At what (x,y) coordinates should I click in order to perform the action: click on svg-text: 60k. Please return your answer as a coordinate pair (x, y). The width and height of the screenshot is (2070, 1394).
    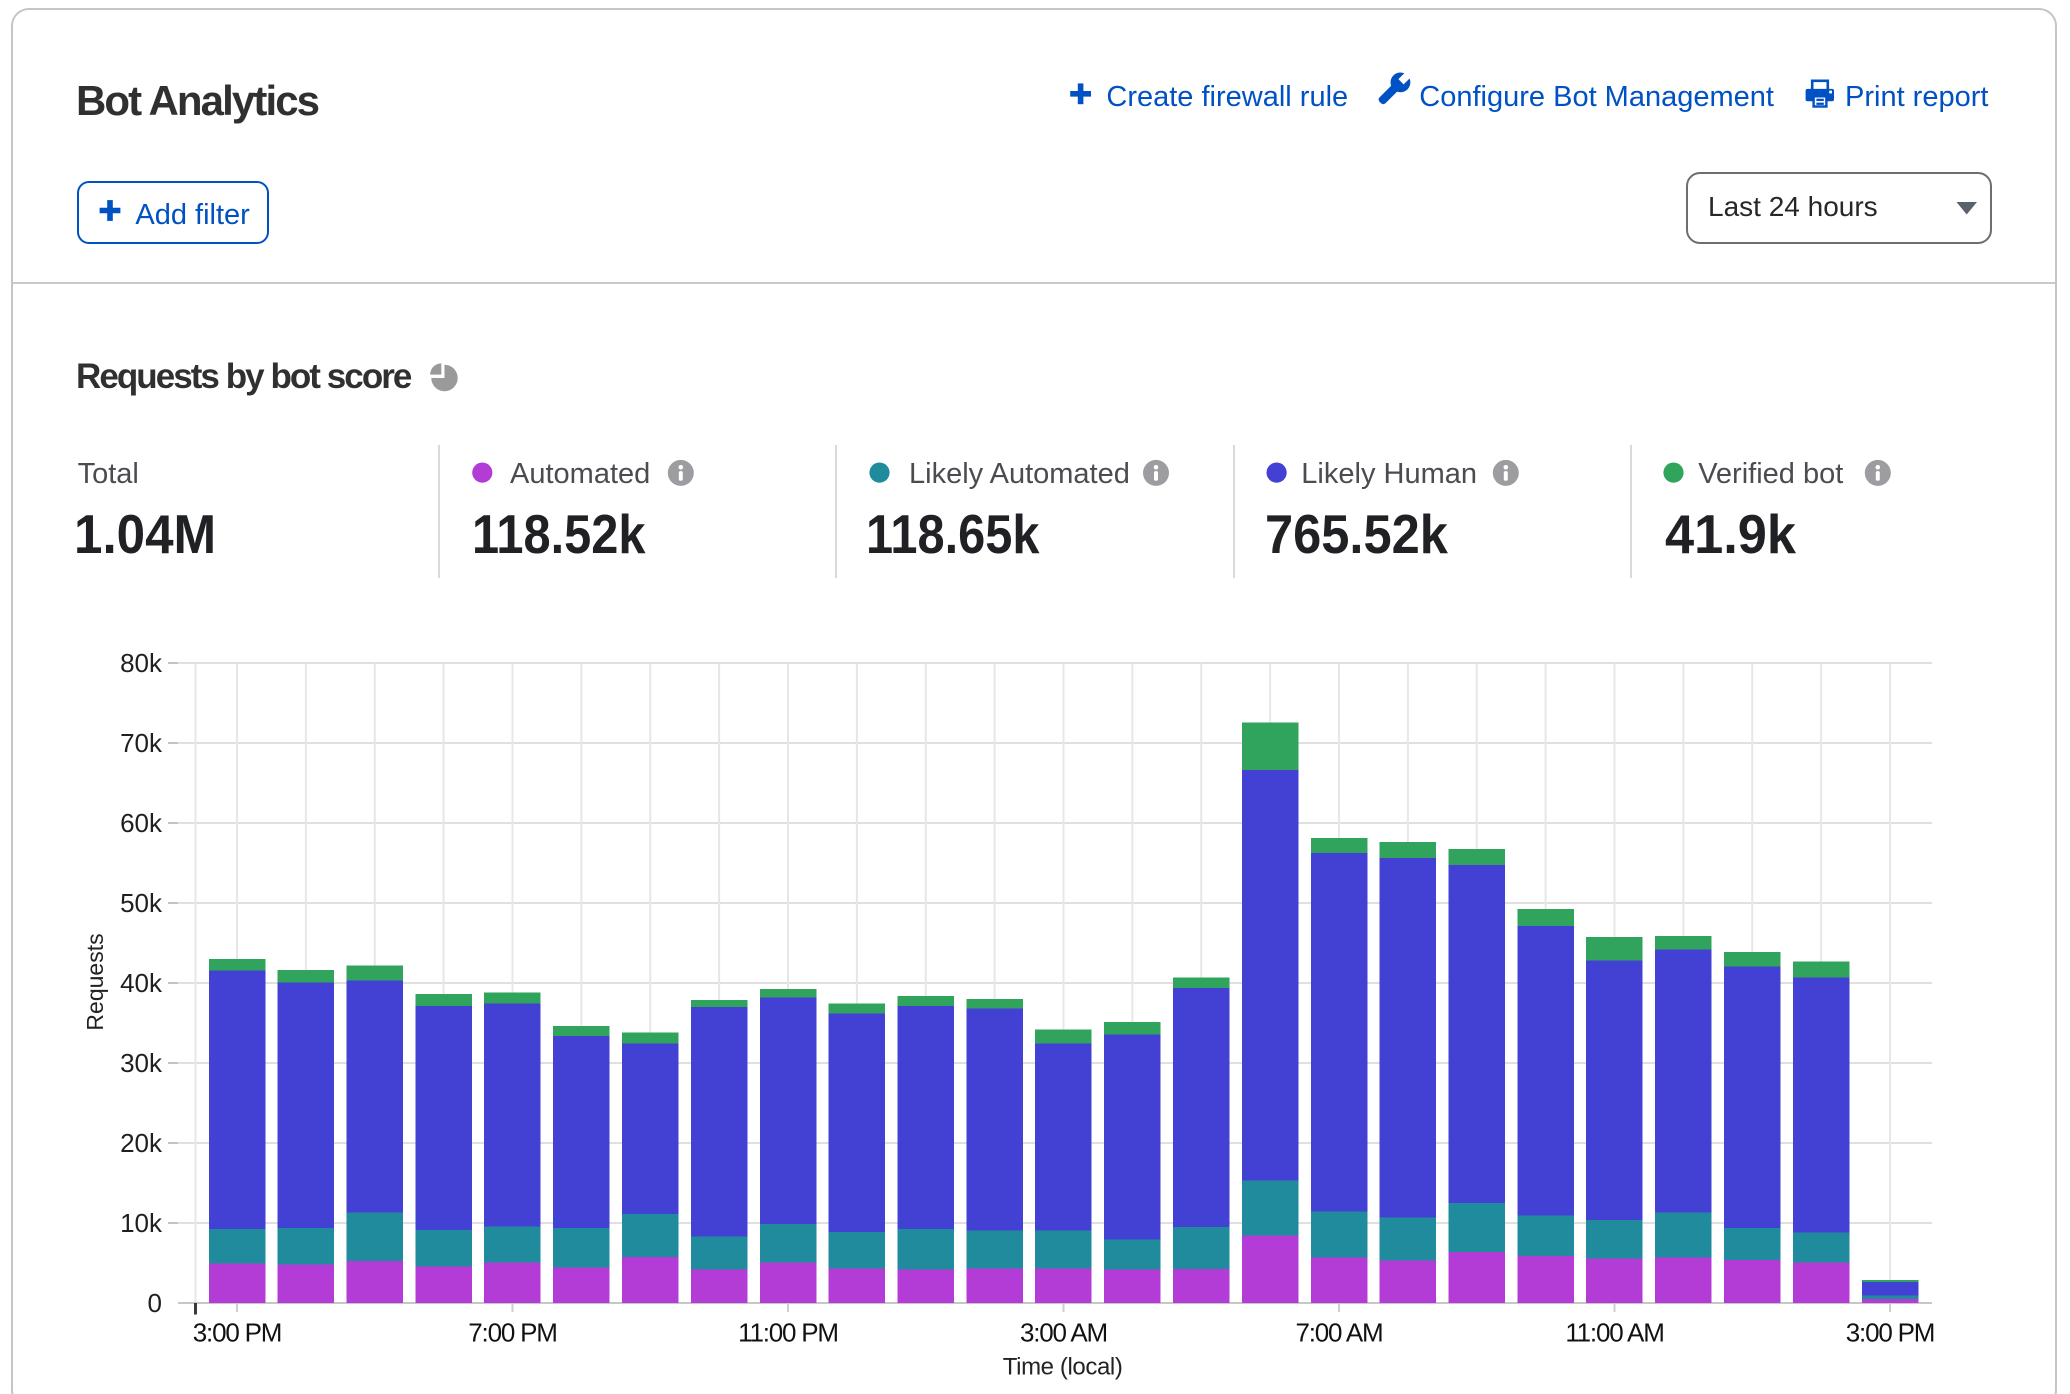
    Looking at the image, I should click on (141, 823).